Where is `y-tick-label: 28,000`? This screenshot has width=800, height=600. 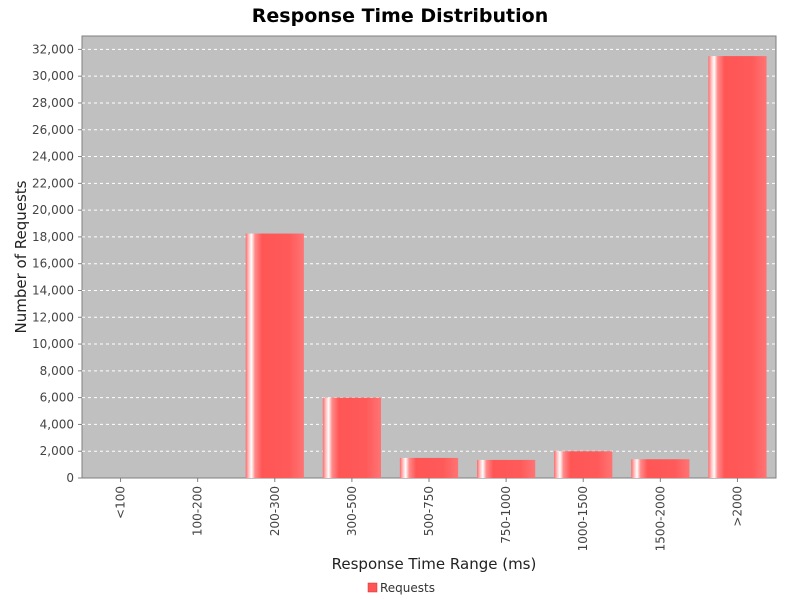
y-tick-label: 28,000 is located at coordinates (53, 103).